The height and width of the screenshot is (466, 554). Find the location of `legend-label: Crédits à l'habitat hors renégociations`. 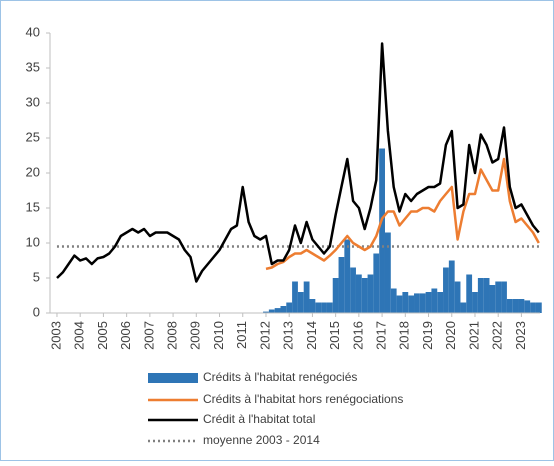

legend-label: Crédits à l'habitat hors renégociations is located at coordinates (303, 399).